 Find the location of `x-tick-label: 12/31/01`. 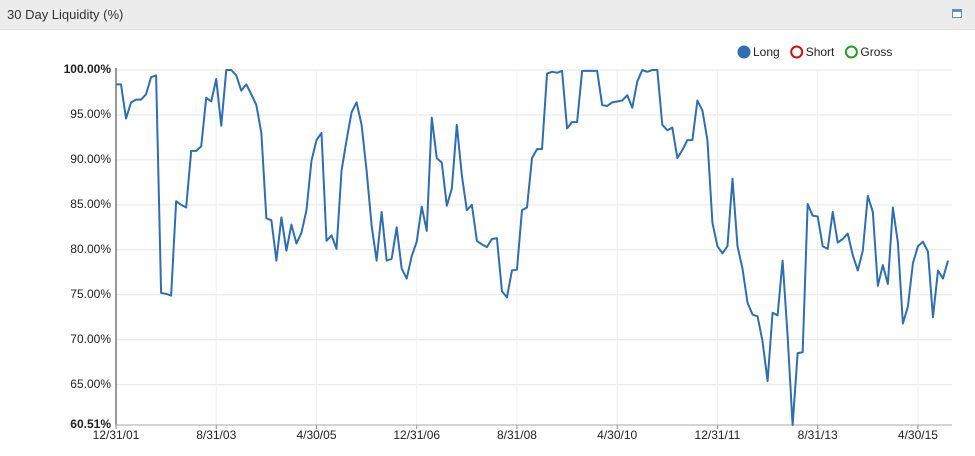

x-tick-label: 12/31/01 is located at coordinates (116, 435).